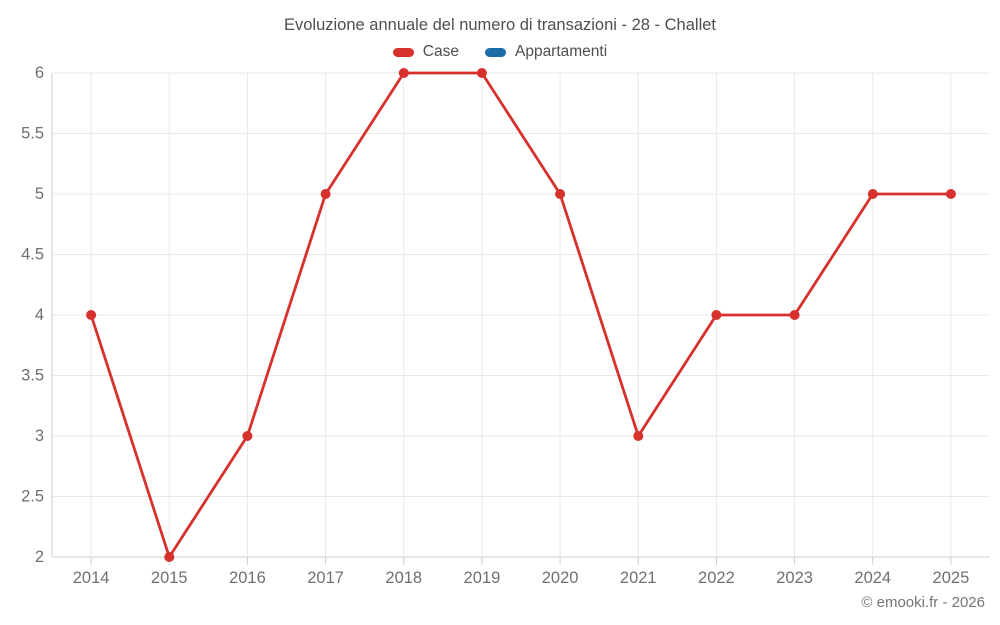 This screenshot has height=625, width=1000. Describe the element at coordinates (872, 194) in the screenshot. I see `data-point-2024` at that location.